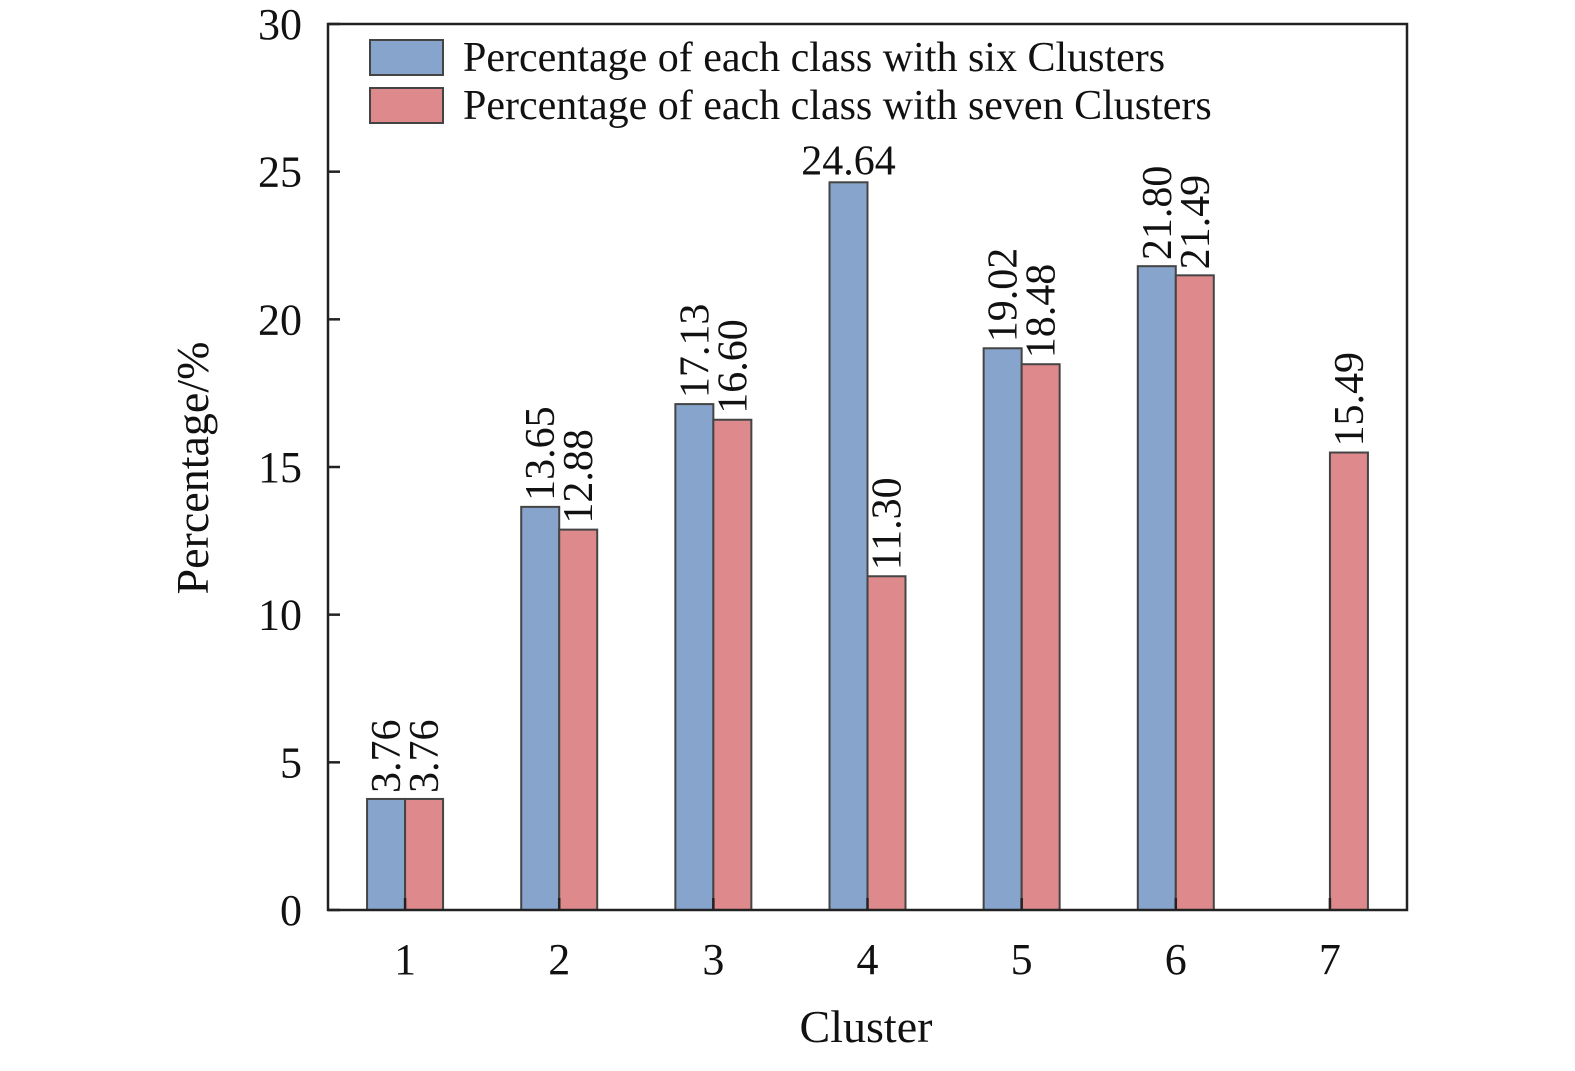 The image size is (1575, 1071). I want to click on x-tick-label: 3, so click(713, 959).